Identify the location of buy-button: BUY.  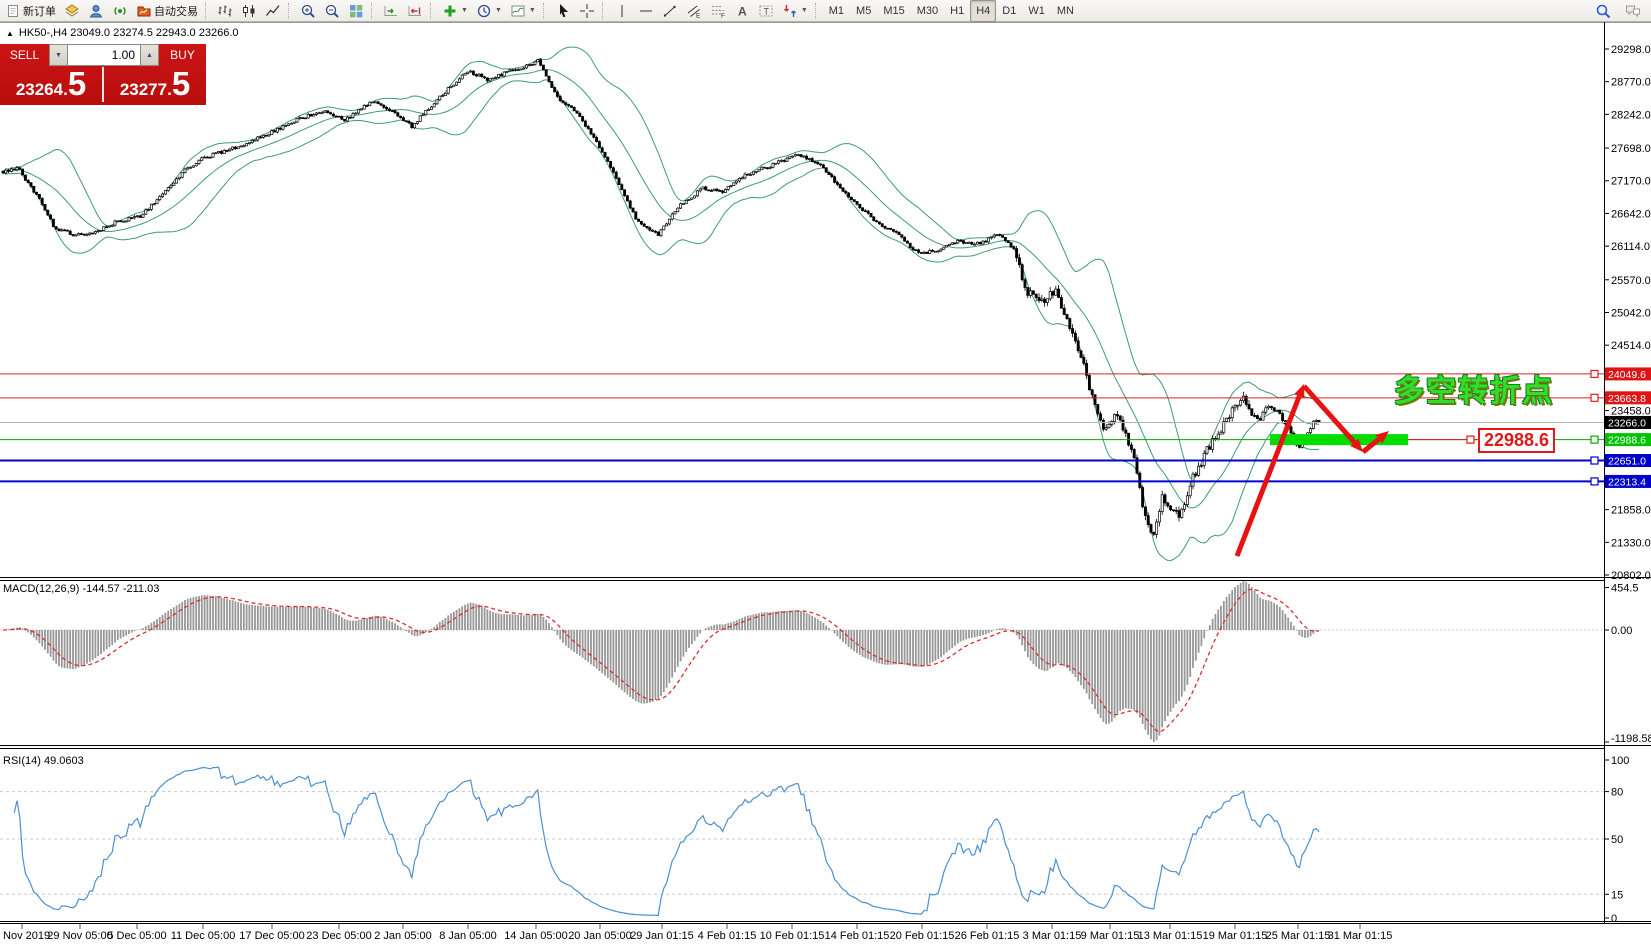
(182, 55).